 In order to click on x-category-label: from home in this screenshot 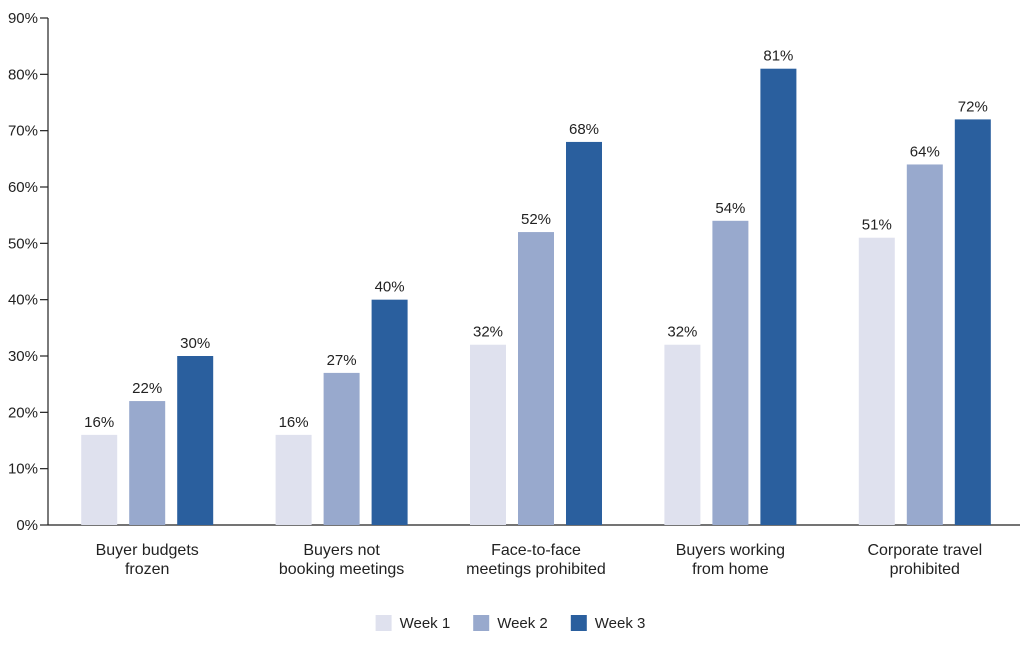, I will do `click(730, 569)`.